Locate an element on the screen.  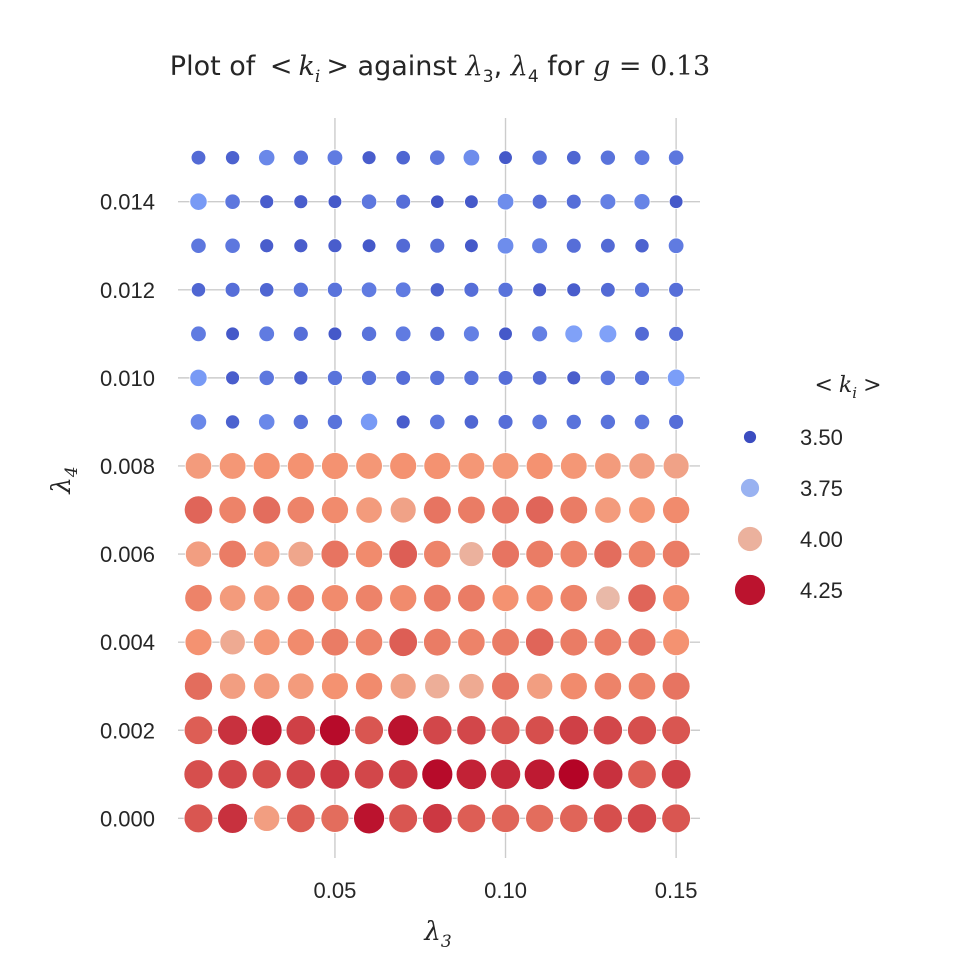
y-tick-label: 0.002 is located at coordinates (127, 730).